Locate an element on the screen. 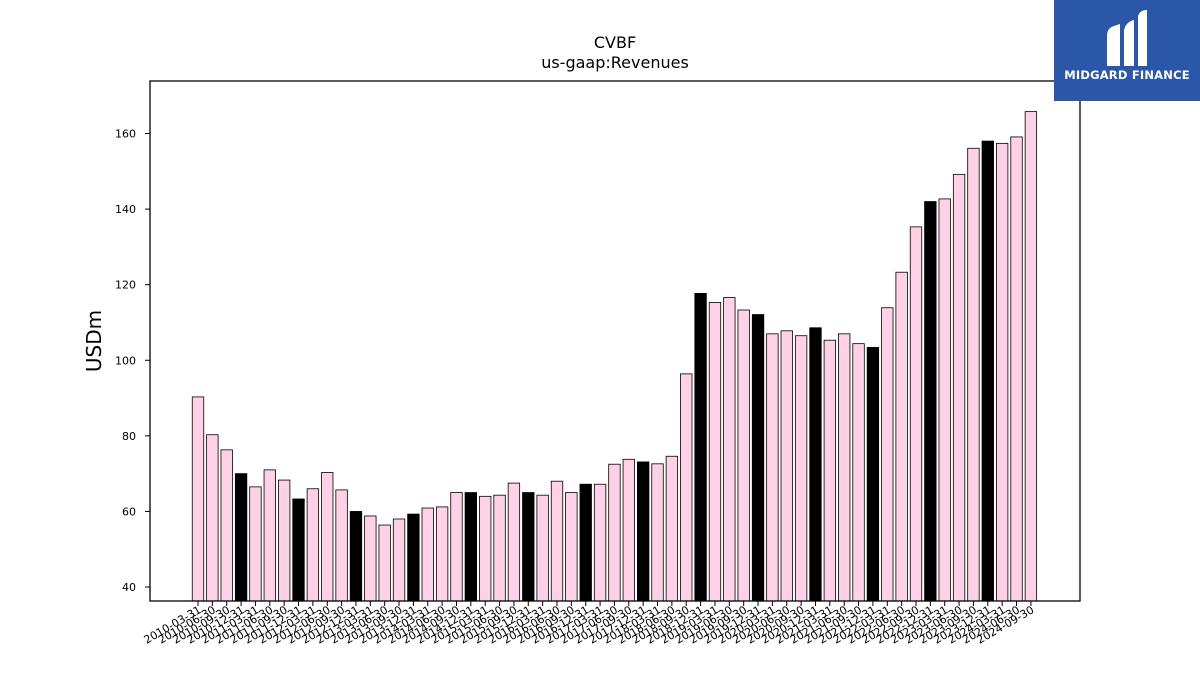 The height and width of the screenshot is (675, 1200). y-axis-label: USDm is located at coordinates (94, 341).